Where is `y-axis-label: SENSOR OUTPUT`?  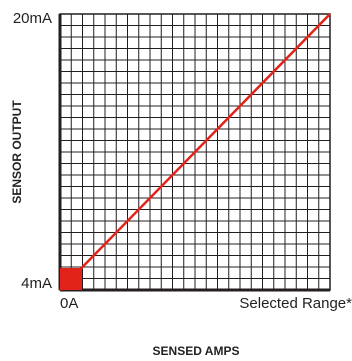 y-axis-label: SENSOR OUTPUT is located at coordinates (17, 152).